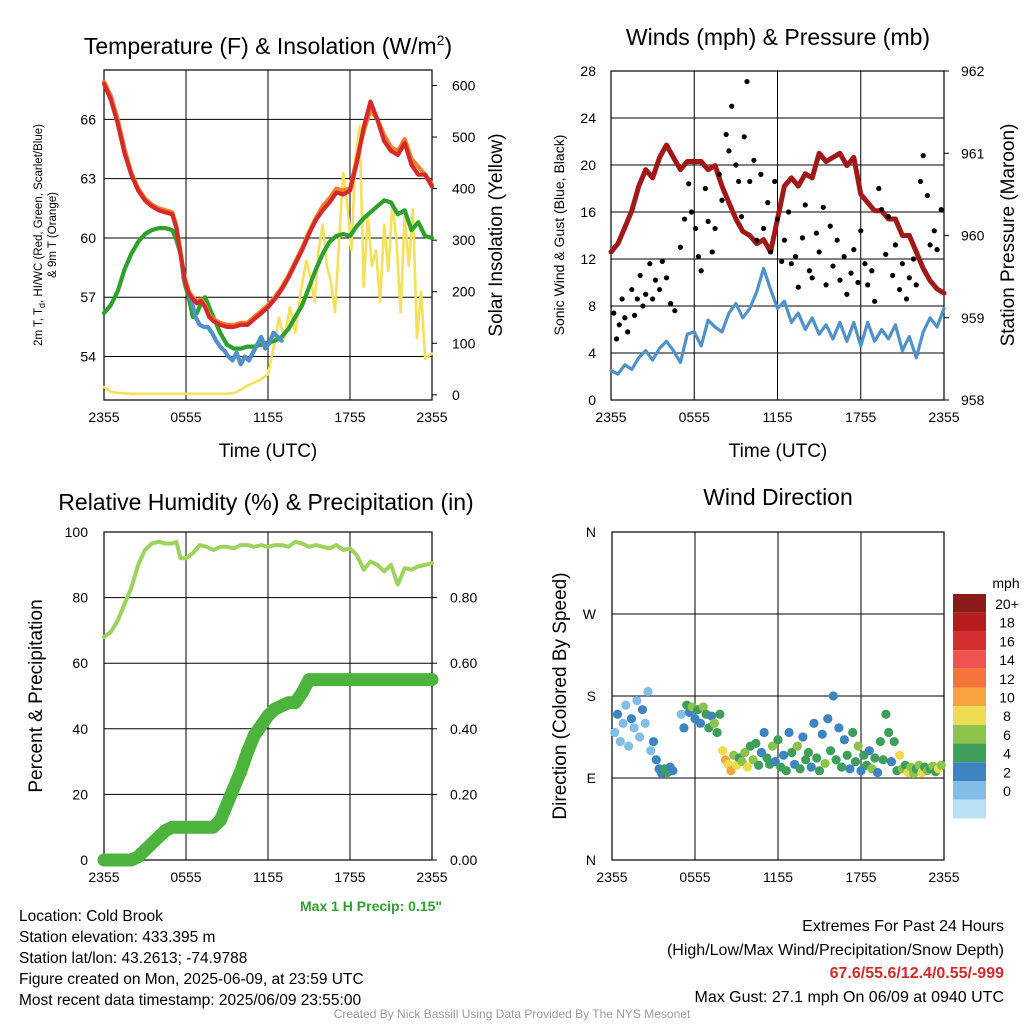 The width and height of the screenshot is (1024, 1024). I want to click on y-axis-label: Percent & Precipitation, so click(36, 695).